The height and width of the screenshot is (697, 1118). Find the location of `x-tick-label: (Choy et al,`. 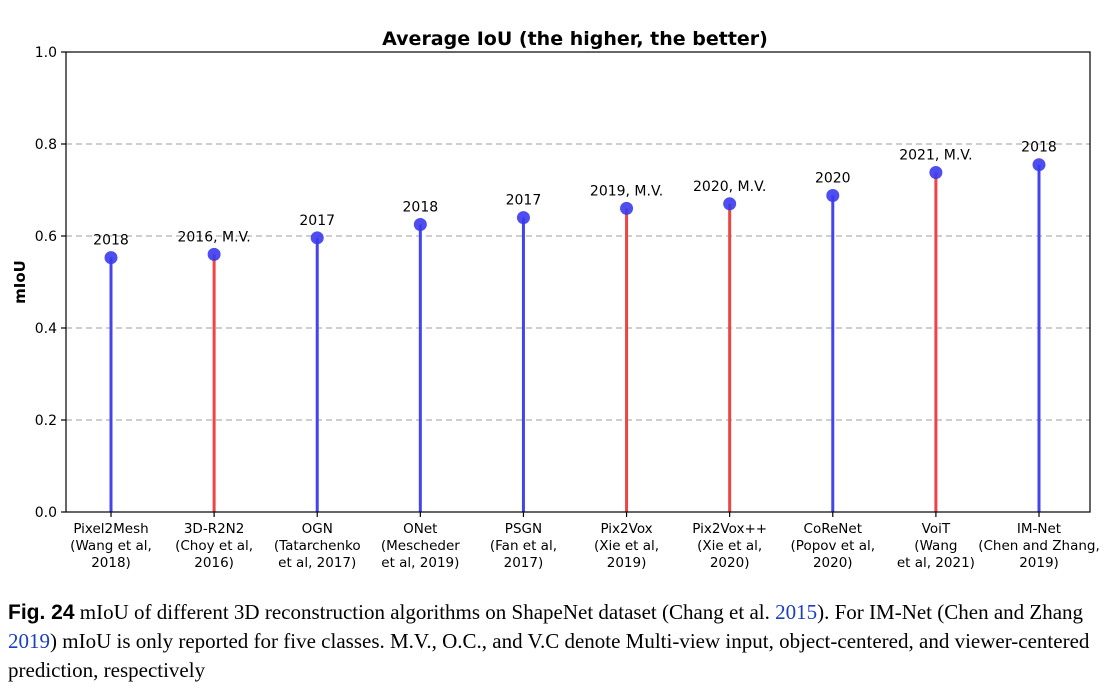

x-tick-label: (Choy et al, is located at coordinates (214, 546).